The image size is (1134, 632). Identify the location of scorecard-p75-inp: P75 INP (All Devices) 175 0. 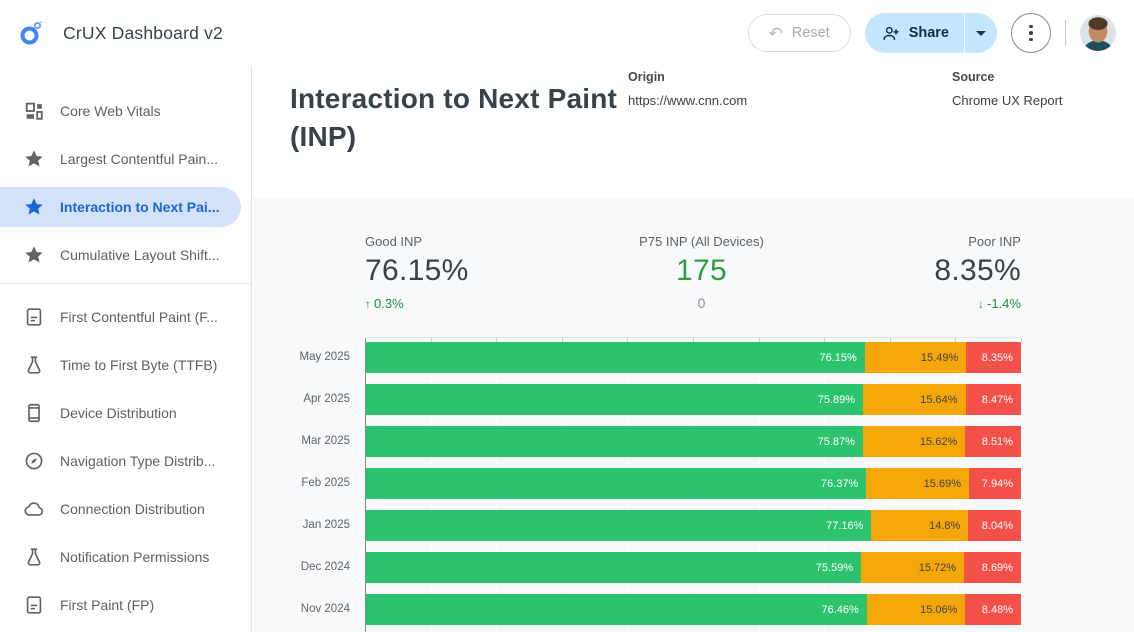
(701, 272).